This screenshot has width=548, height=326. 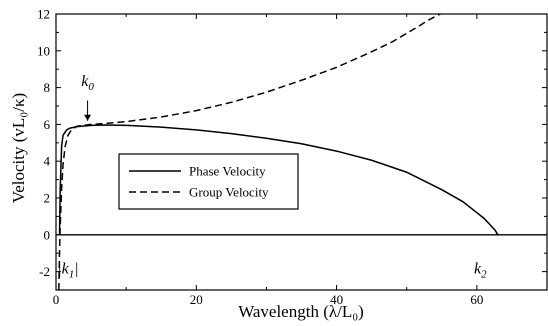 I want to click on y-tick-label: 0, so click(x=47, y=234).